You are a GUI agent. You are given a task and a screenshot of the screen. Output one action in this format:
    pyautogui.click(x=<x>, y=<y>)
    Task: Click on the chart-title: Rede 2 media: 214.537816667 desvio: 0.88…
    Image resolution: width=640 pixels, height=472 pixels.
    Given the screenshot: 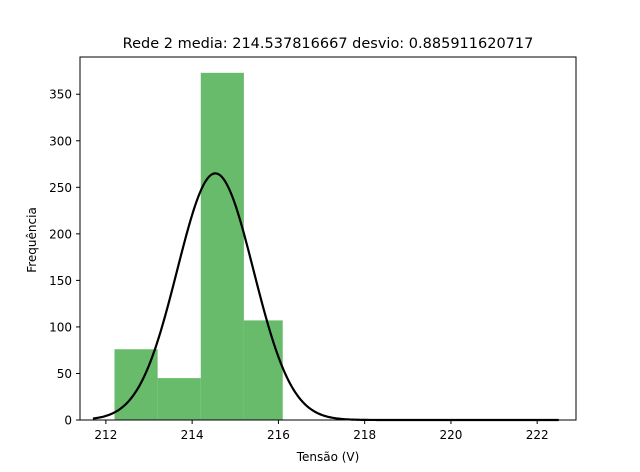 What is the action you would take?
    pyautogui.click(x=328, y=44)
    